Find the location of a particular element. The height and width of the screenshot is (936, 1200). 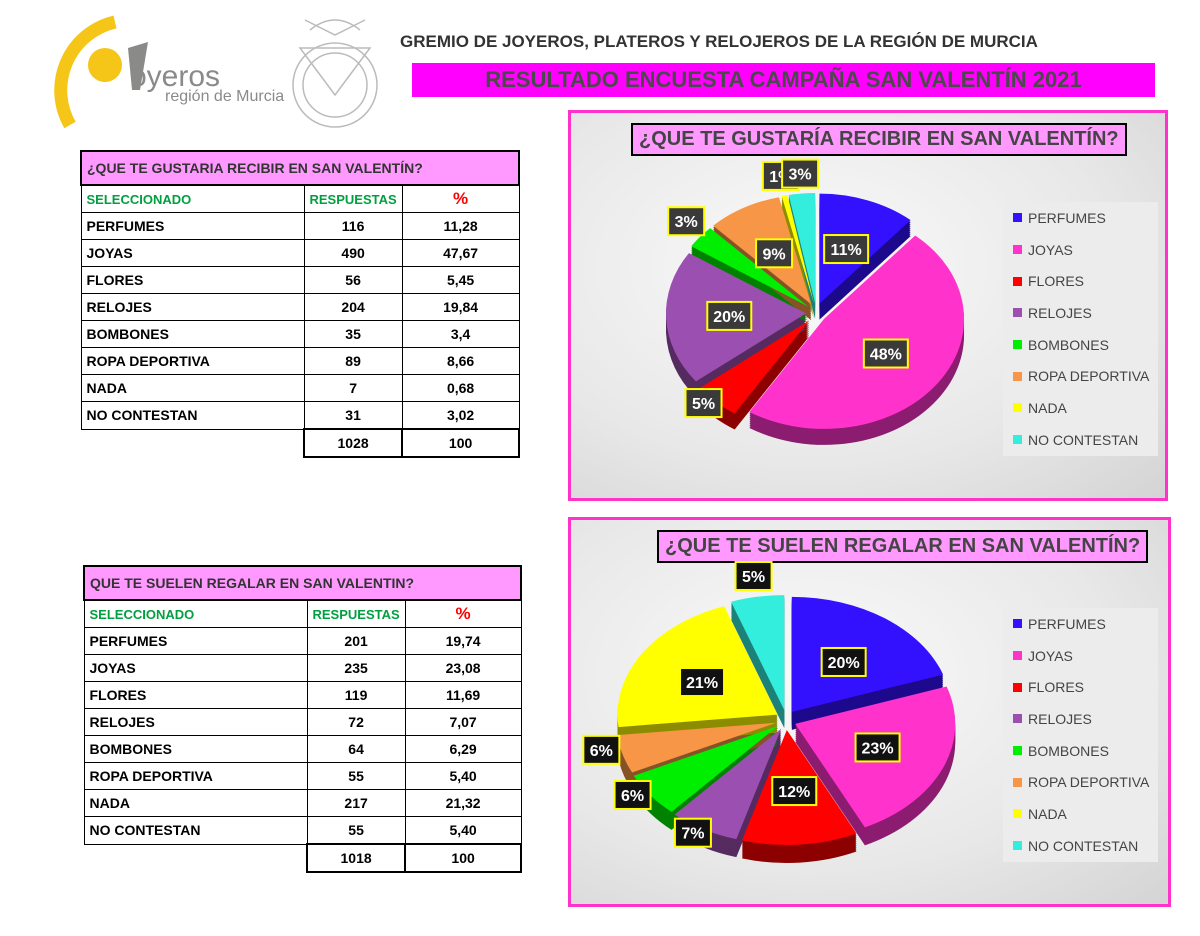

row-percent: 8,66 is located at coordinates (460, 361).